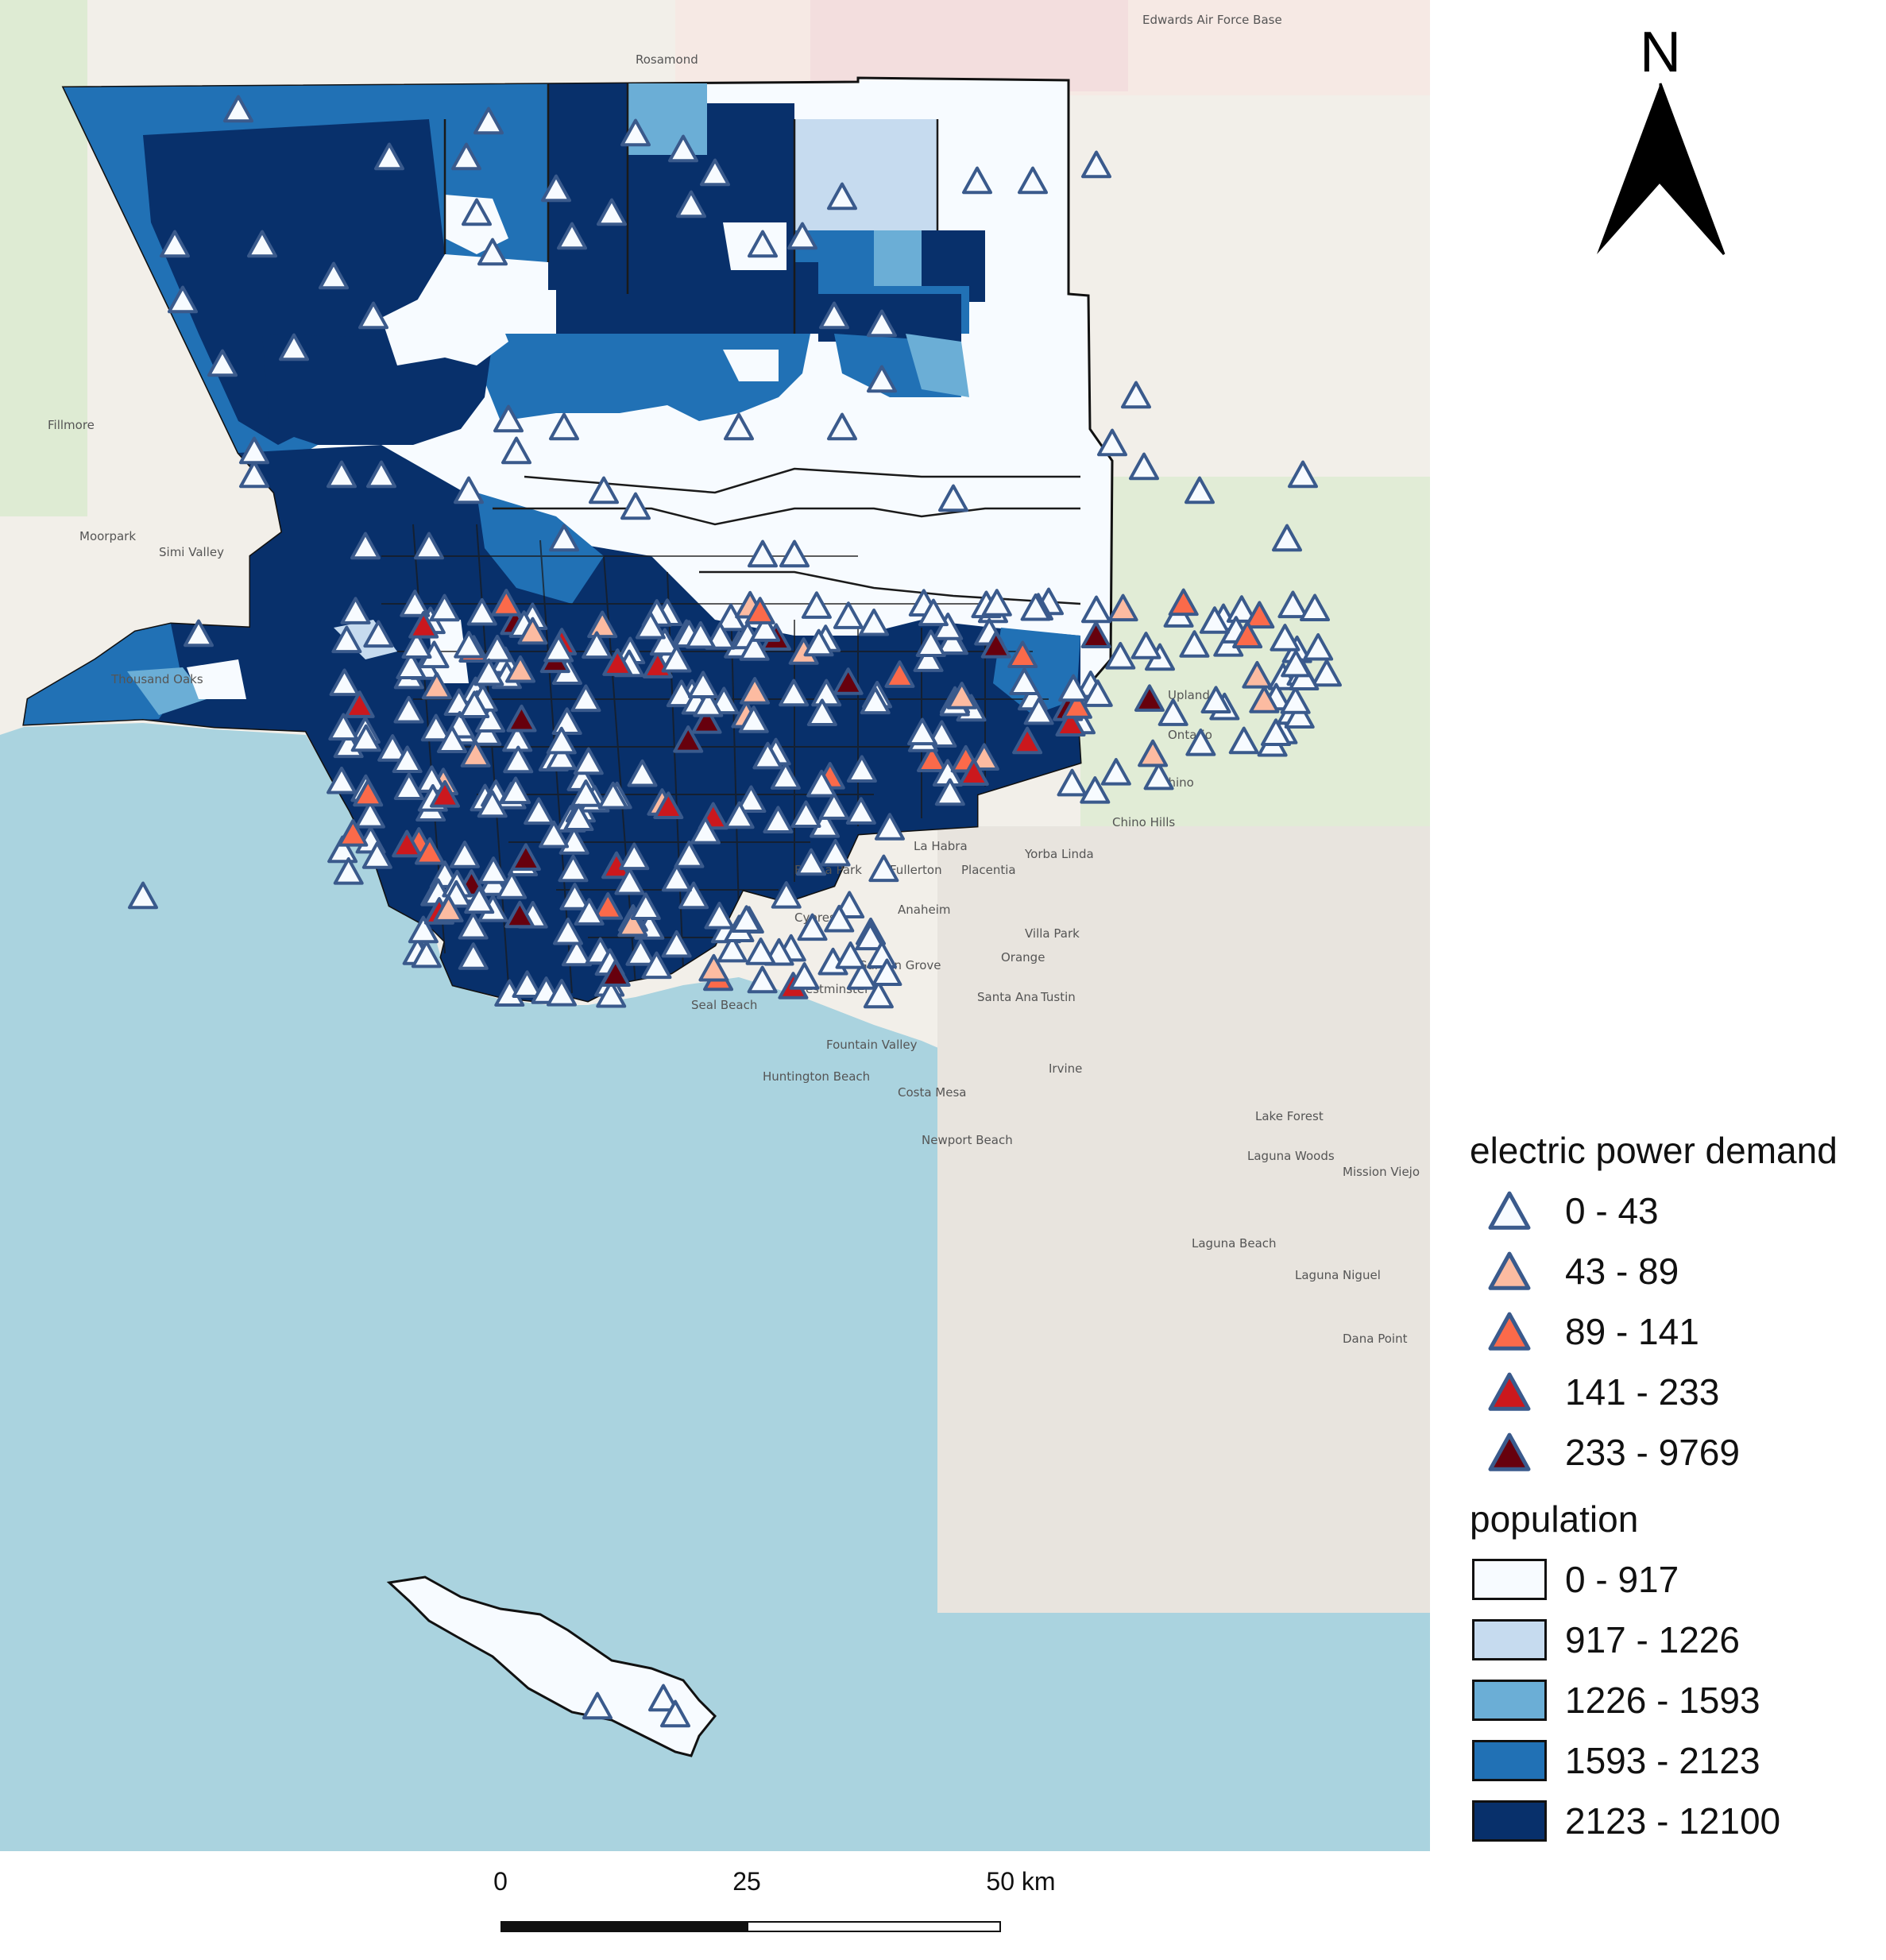 Image resolution: width=1886 pixels, height=1960 pixels. What do you see at coordinates (156, 679) in the screenshot?
I see `label-thousand-oaks: Thousand Oaks` at bounding box center [156, 679].